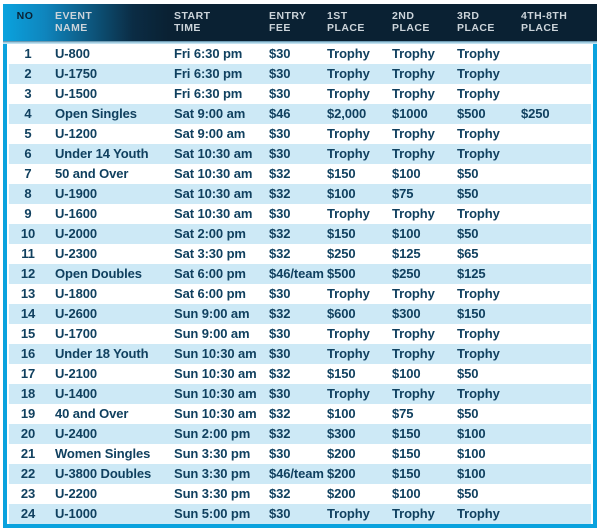  What do you see at coordinates (296, 273) in the screenshot?
I see `cell-fee: $46/team` at bounding box center [296, 273].